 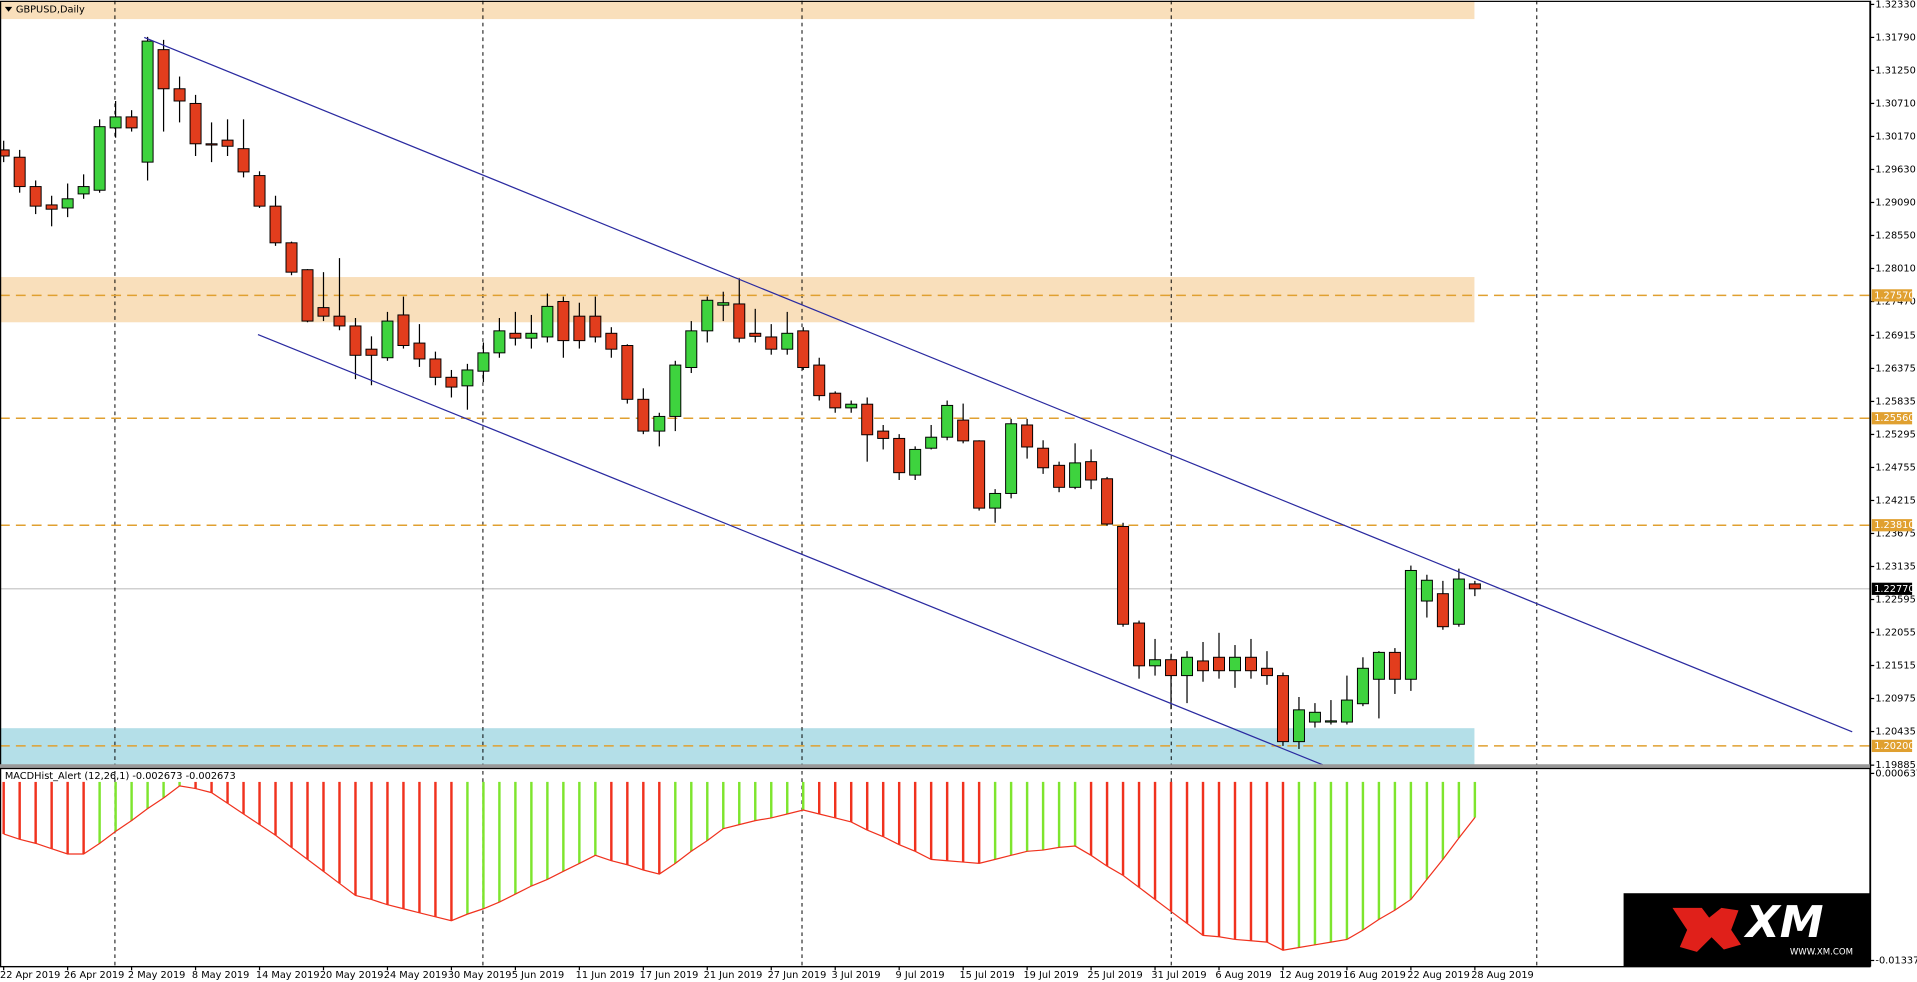 I want to click on y-tick-label: 1.24755, so click(x=1895, y=467).